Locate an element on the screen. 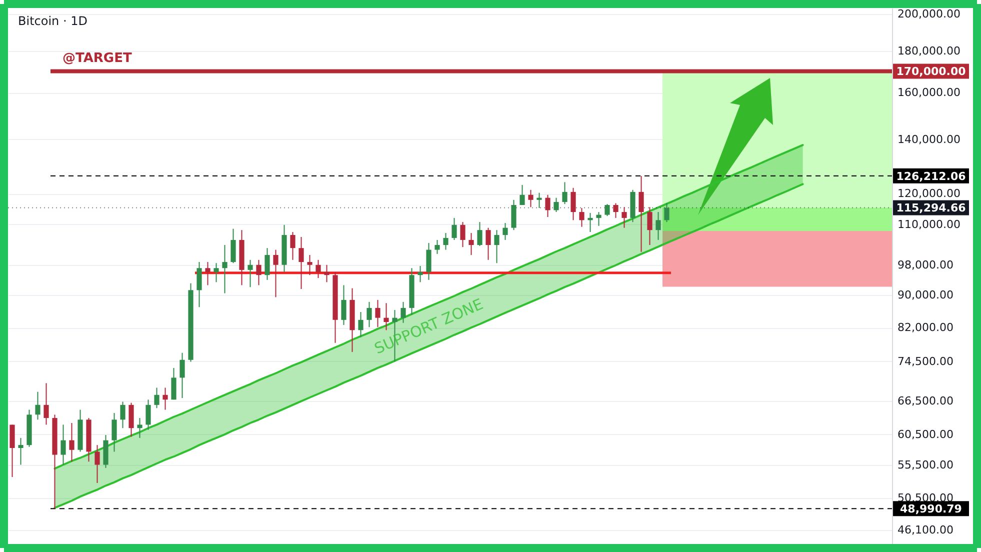  text: Bitcoin · 1D is located at coordinates (53, 21).